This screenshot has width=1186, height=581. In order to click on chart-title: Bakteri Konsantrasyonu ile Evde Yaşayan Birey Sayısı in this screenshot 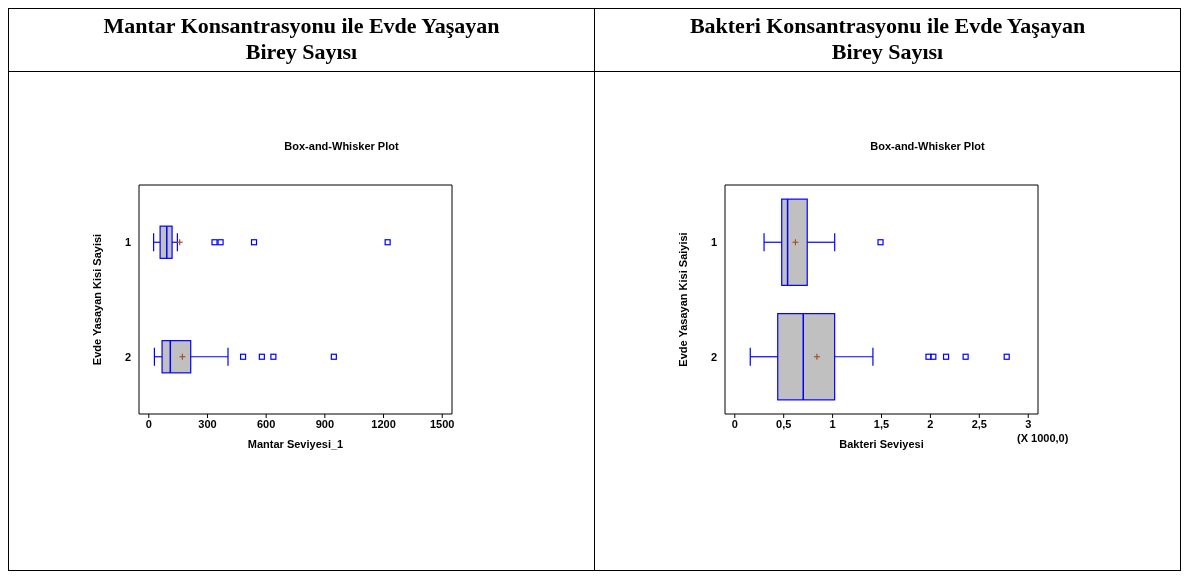, I will do `click(887, 40)`.